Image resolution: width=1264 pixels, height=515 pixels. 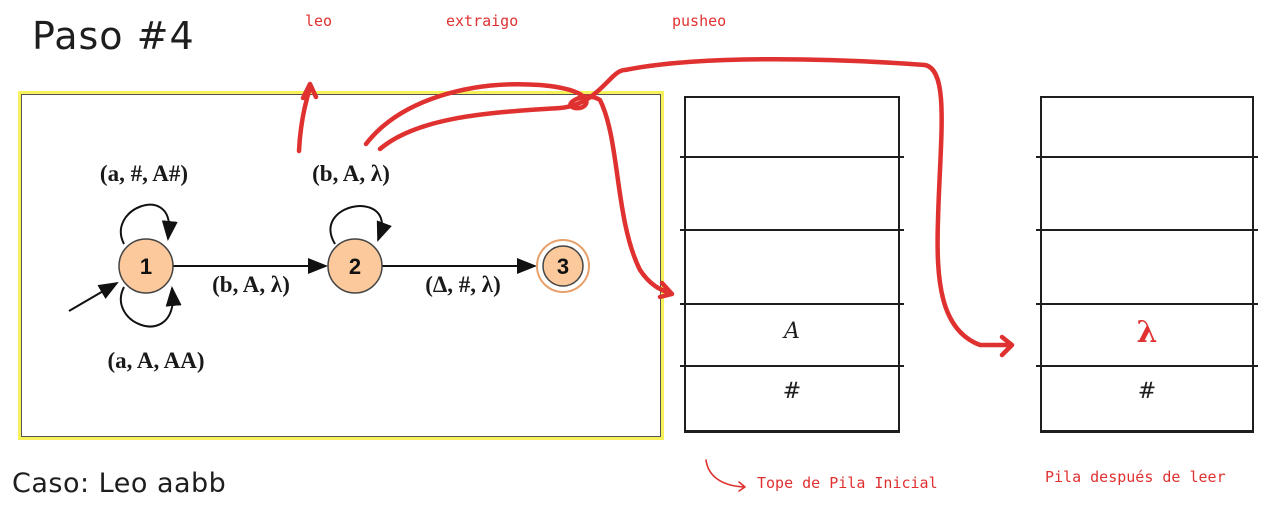 What do you see at coordinates (151, 307) in the screenshot?
I see `loop-1-bottom` at bounding box center [151, 307].